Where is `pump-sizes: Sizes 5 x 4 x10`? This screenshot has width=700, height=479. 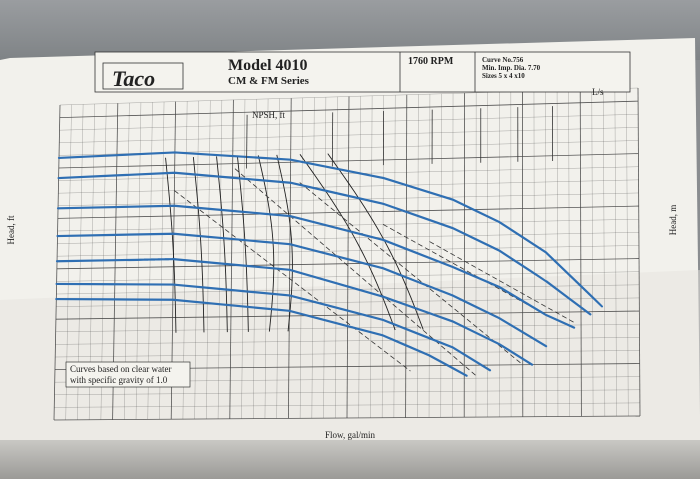 pump-sizes: Sizes 5 x 4 x10 is located at coordinates (503, 76).